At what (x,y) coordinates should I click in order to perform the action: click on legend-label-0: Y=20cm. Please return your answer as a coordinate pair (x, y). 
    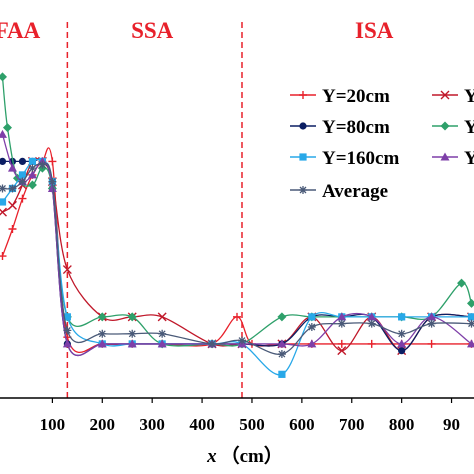
    Looking at the image, I should click on (356, 96).